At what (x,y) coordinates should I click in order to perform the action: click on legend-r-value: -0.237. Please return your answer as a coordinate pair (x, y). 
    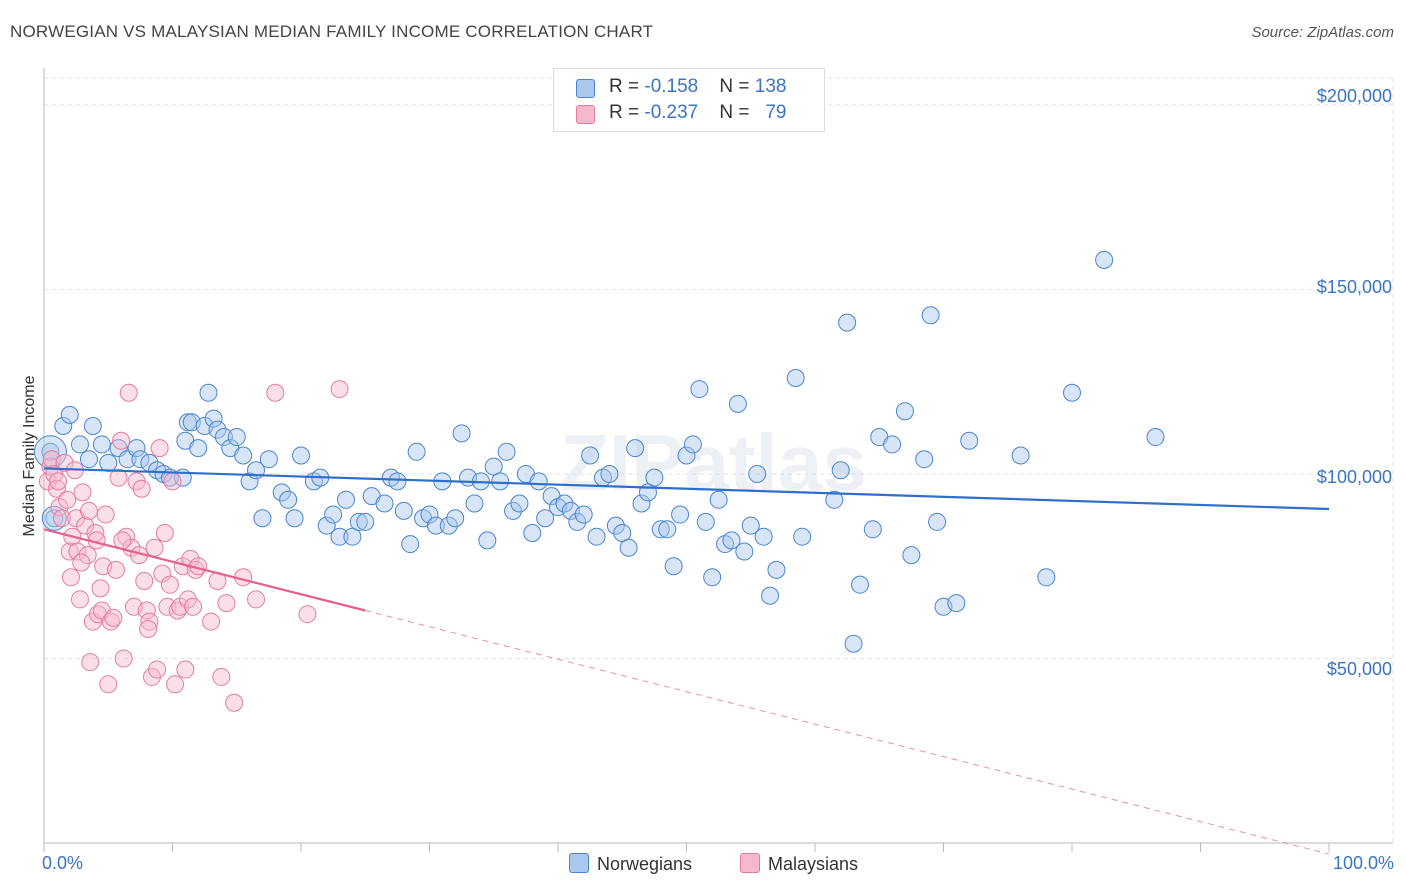
    Looking at the image, I should click on (671, 112).